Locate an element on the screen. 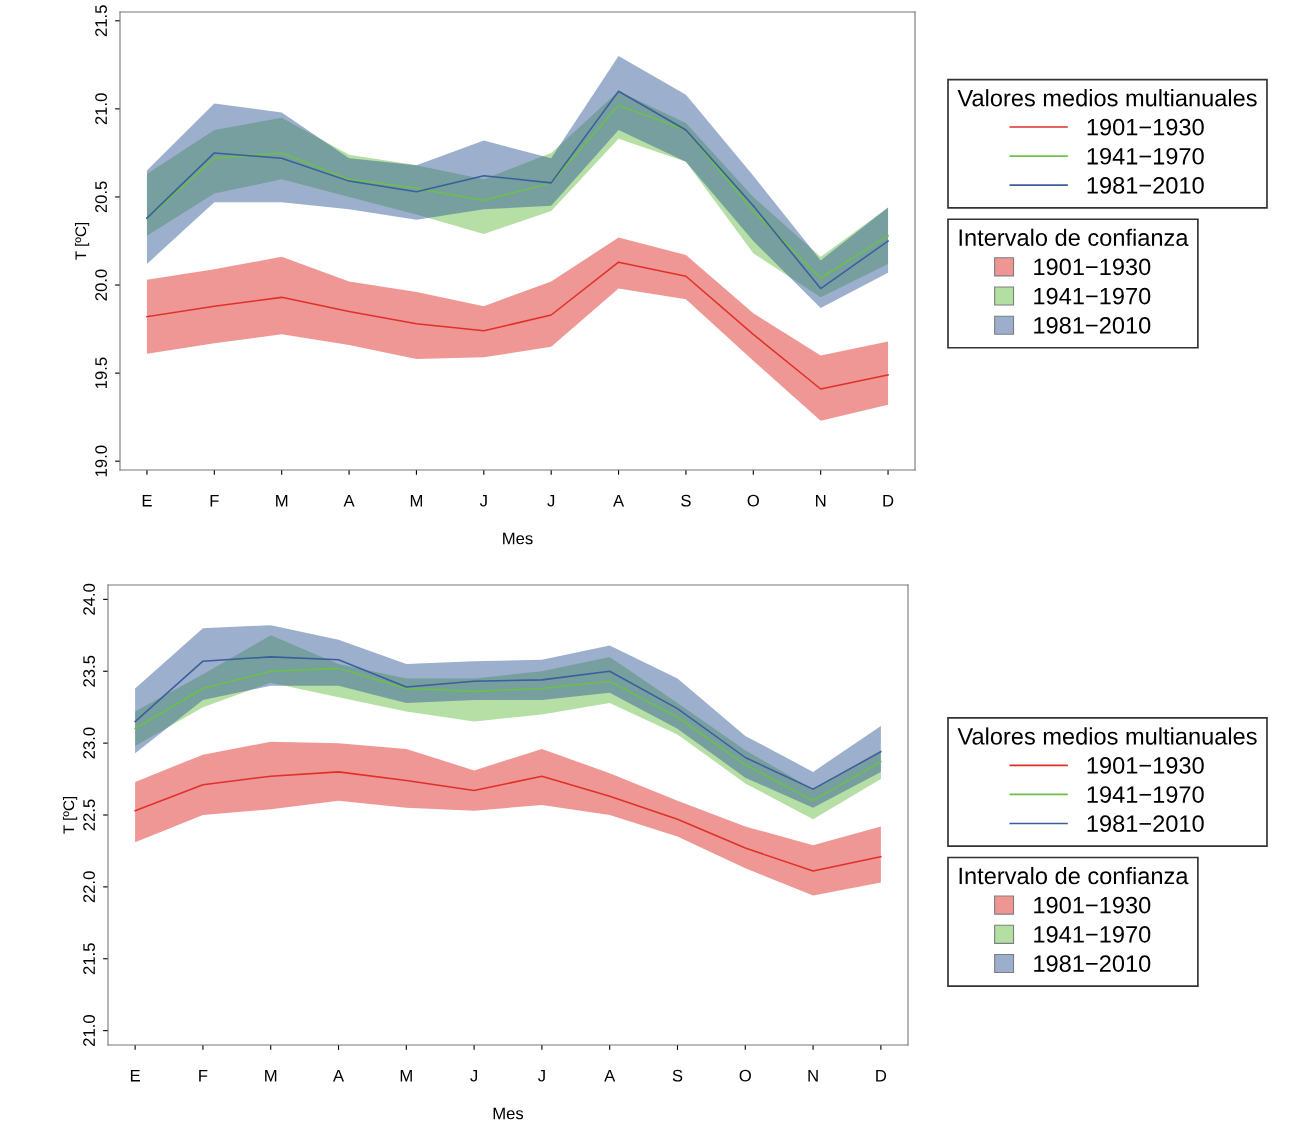 Image resolution: width=1310 pixels, height=1141 pixels. y-tick-label: 23.0 is located at coordinates (89, 743).